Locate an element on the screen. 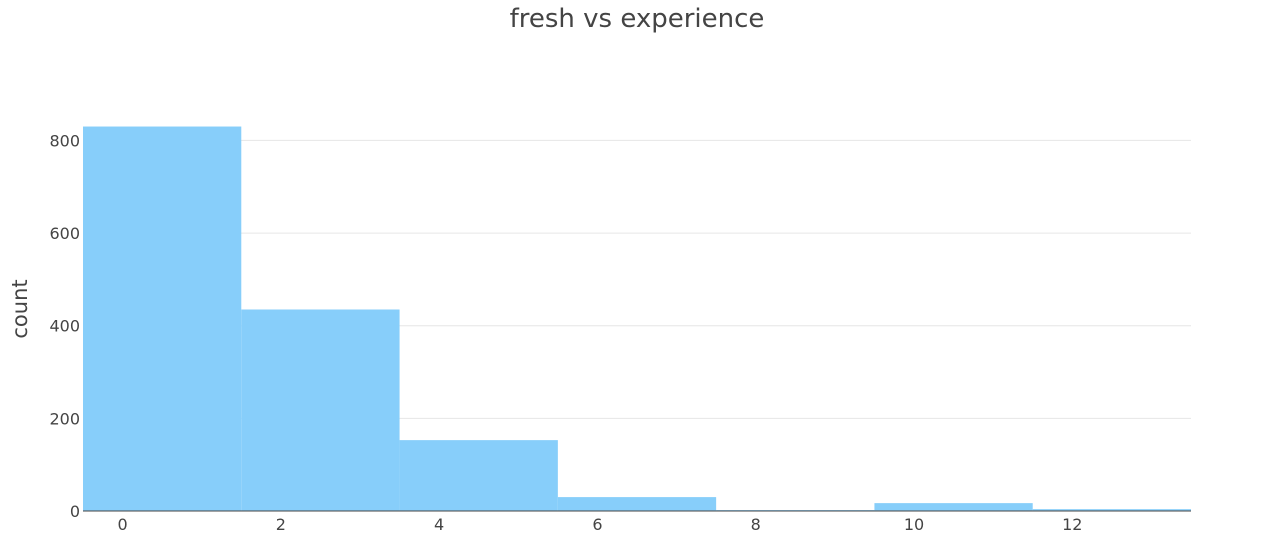 The width and height of the screenshot is (1264, 554). x-tick-label: 6 is located at coordinates (597, 524).